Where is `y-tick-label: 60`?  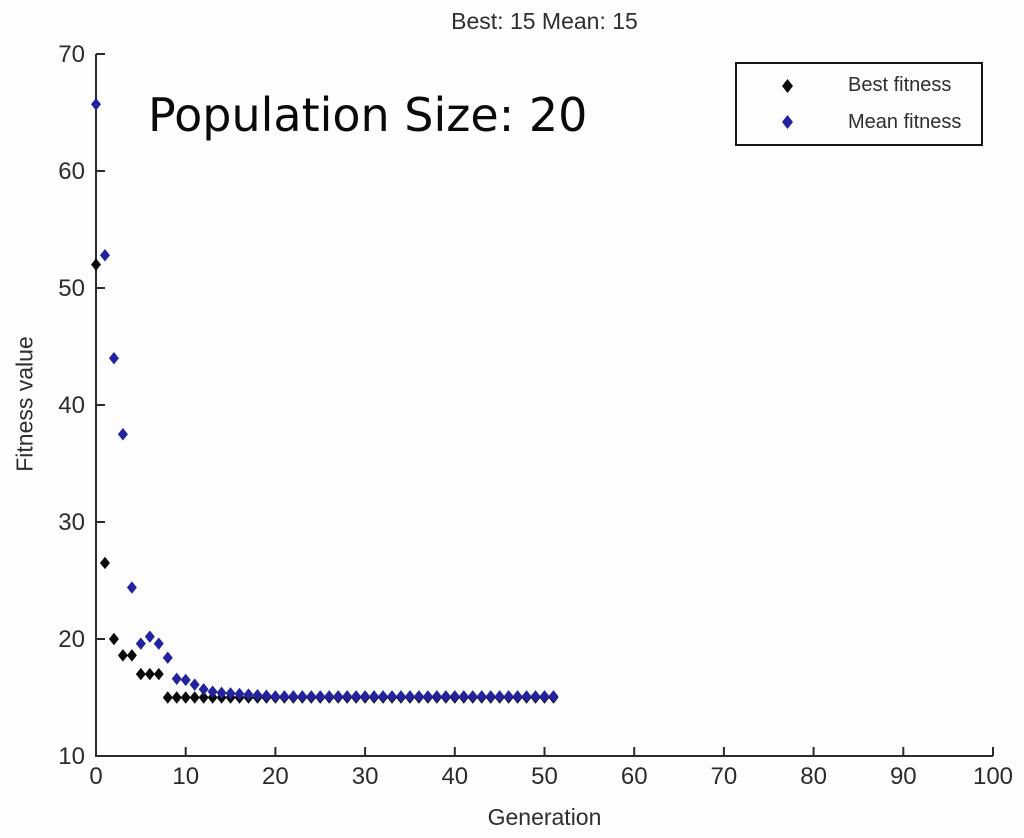 y-tick-label: 60 is located at coordinates (71, 171).